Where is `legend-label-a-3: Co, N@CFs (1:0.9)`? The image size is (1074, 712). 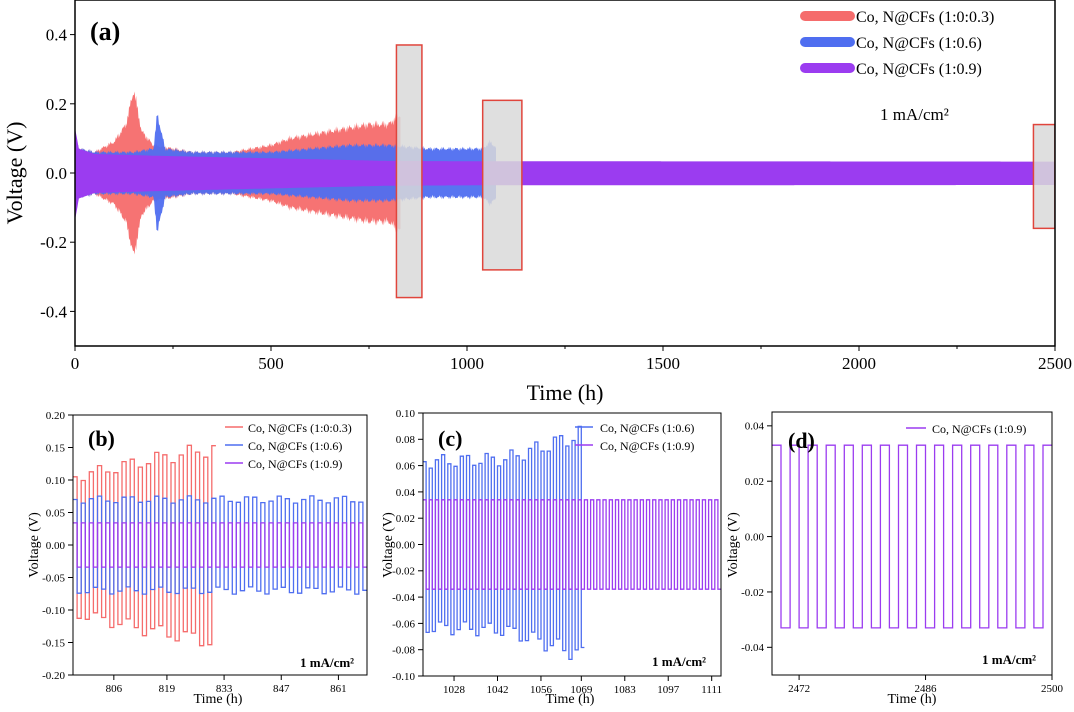
legend-label-a-3: Co, N@CFs (1:0.9) is located at coordinates (919, 69).